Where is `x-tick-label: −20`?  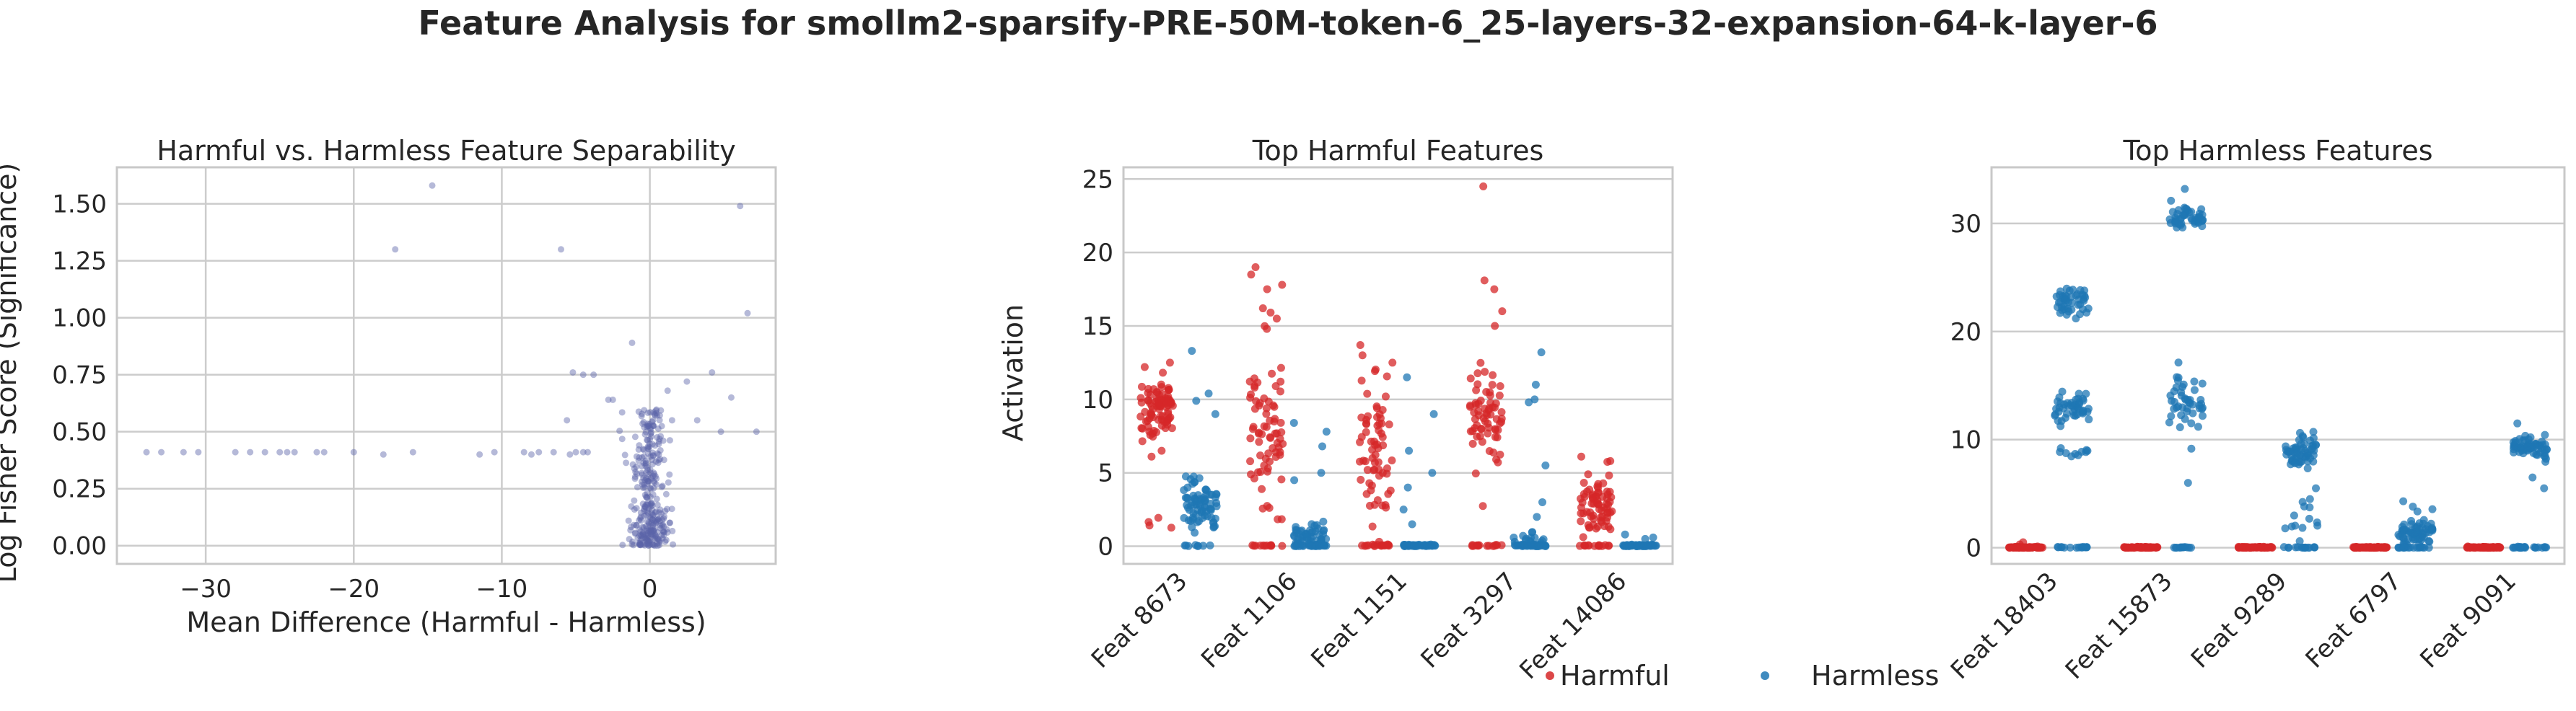 x-tick-label: −20 is located at coordinates (354, 590).